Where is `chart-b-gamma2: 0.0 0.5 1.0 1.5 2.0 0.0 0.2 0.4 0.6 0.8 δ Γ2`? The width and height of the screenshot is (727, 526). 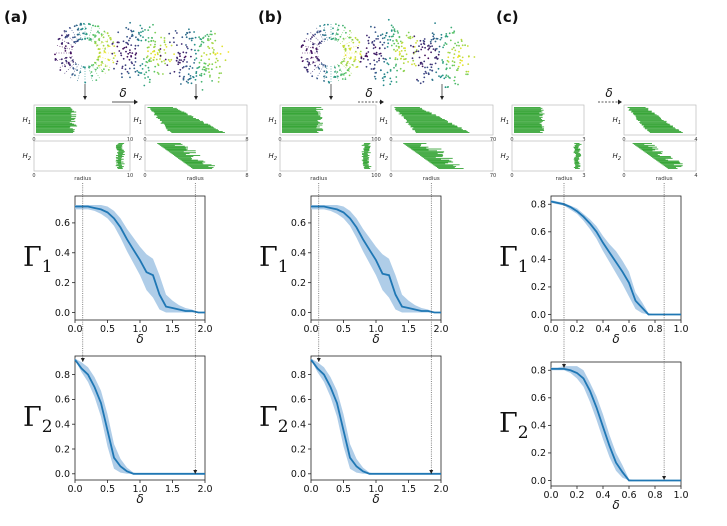 chart-b-gamma2: 0.0 0.5 1.0 1.5 2.0 0.0 0.2 0.4 0.6 0.8 δ Γ2 is located at coordinates (354, 430).